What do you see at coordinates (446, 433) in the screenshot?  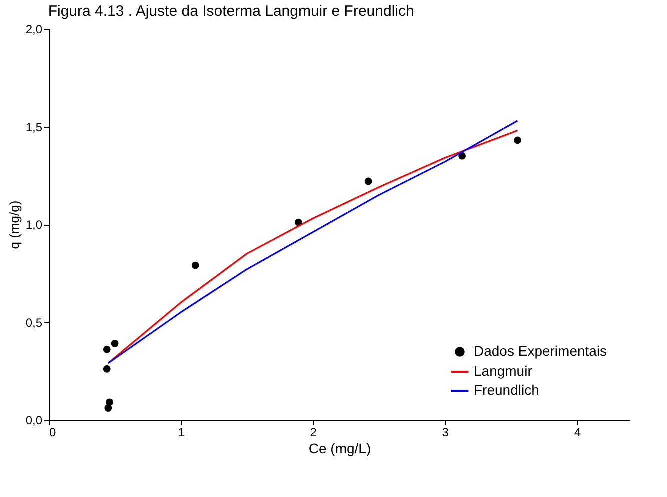 I see `x-tick-label: 3` at bounding box center [446, 433].